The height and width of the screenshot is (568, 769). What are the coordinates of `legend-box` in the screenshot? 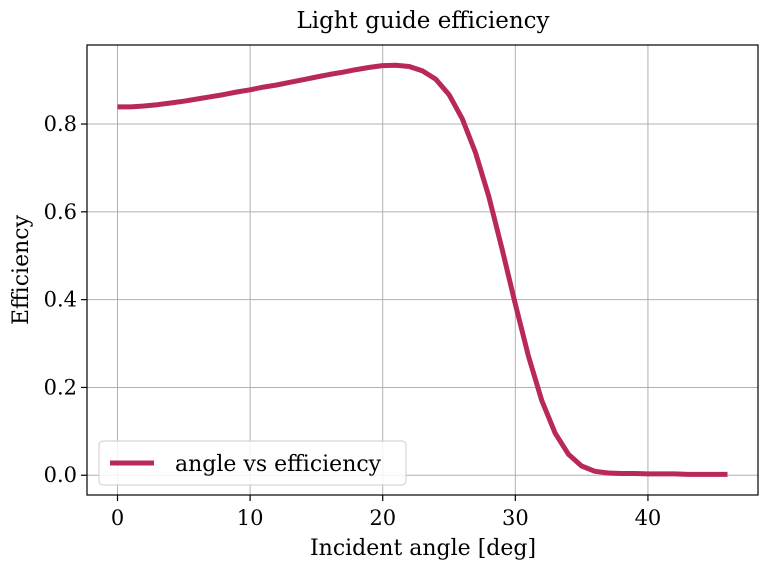 It's located at (252, 463).